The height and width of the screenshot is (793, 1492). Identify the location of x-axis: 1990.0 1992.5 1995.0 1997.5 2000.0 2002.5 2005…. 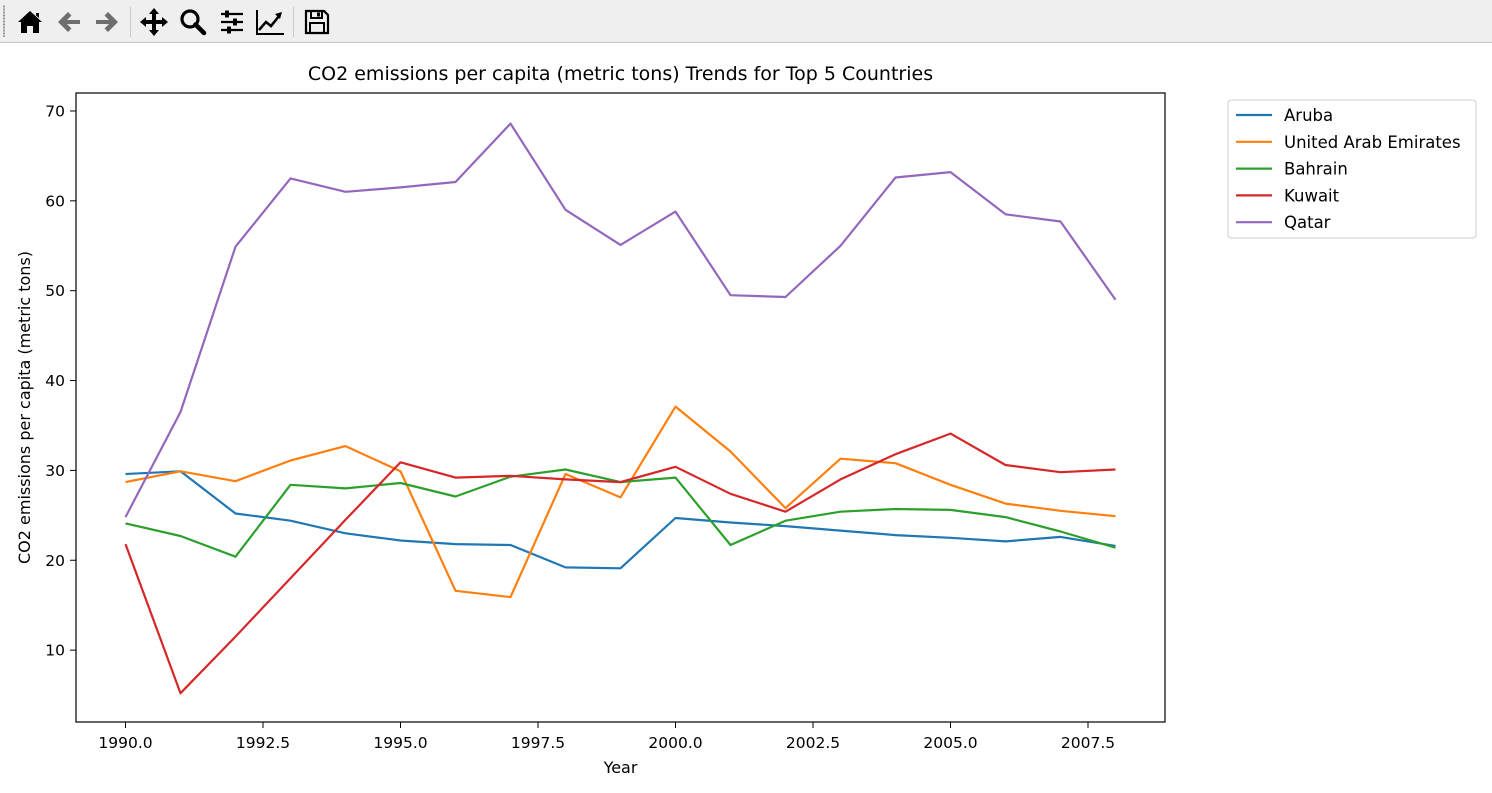
(606, 737).